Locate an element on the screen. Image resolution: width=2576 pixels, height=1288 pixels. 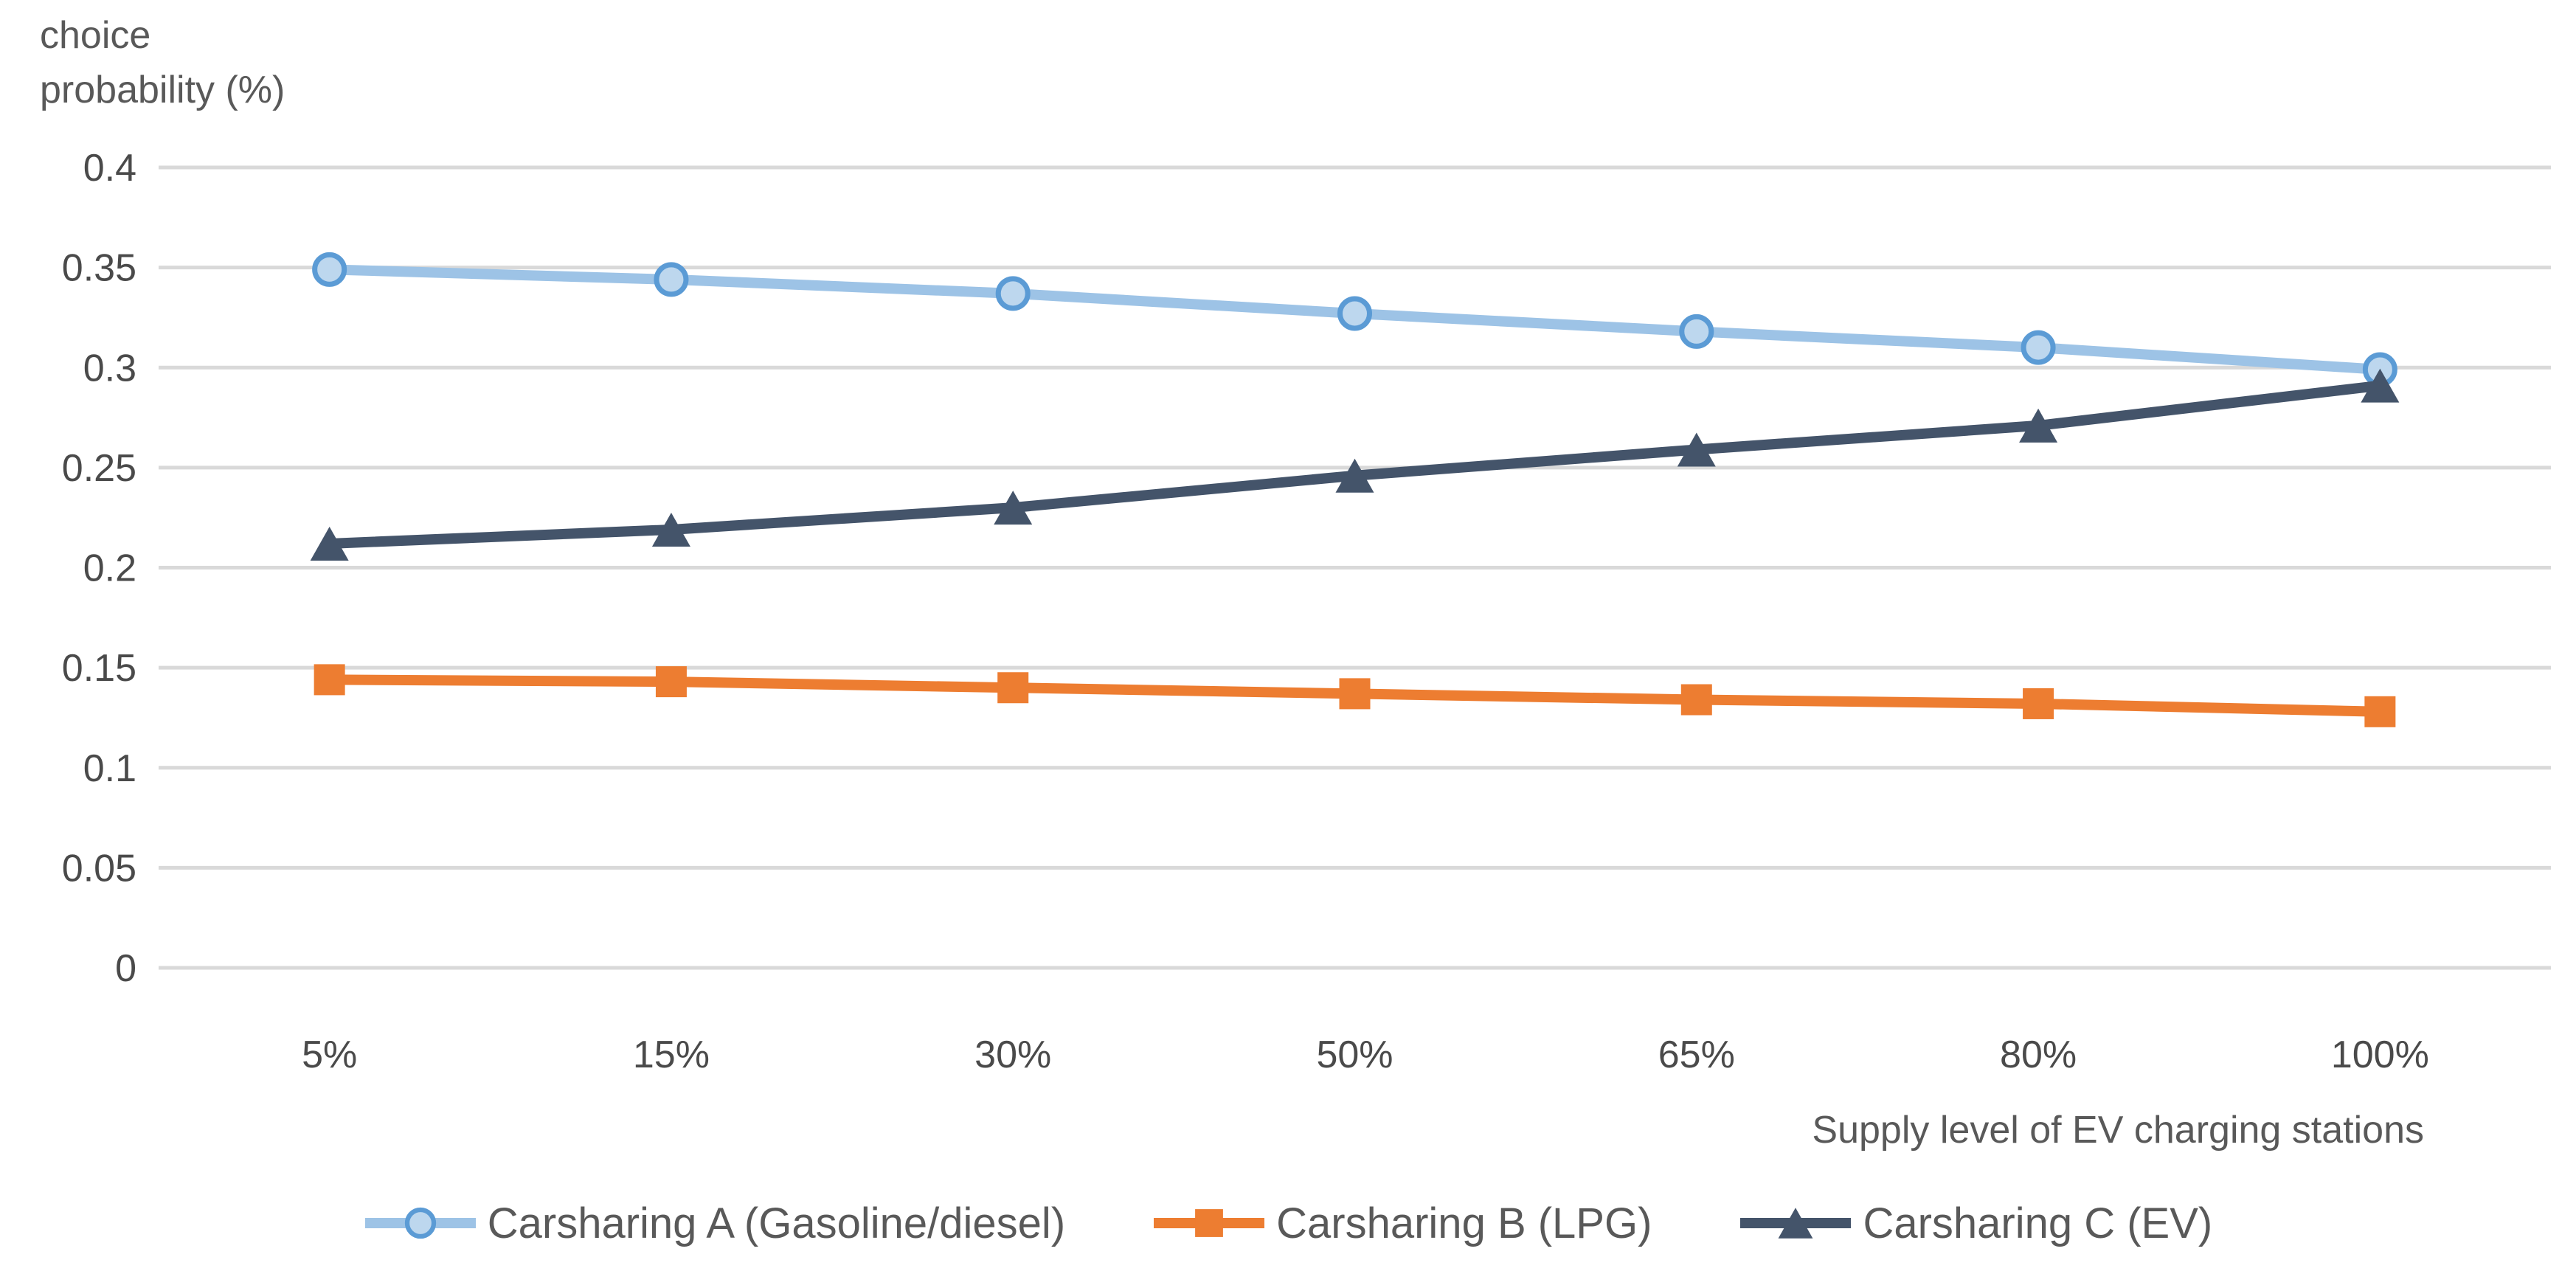
y-tick-label: 0.15 is located at coordinates (99, 669).